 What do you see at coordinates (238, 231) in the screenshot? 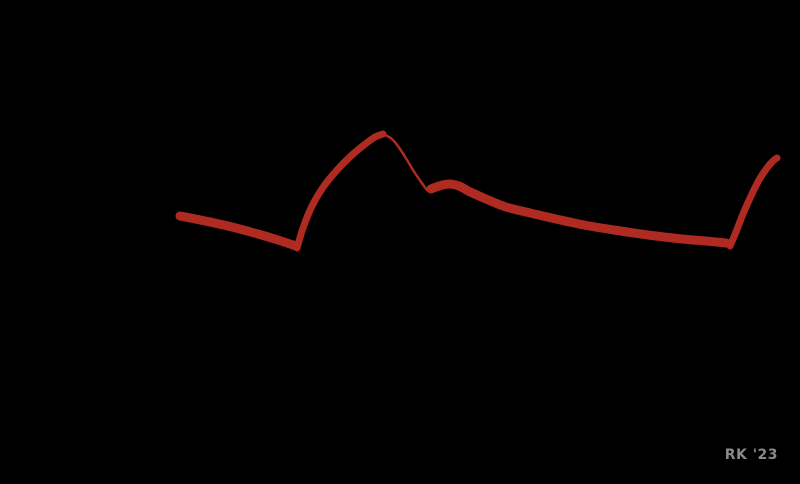
I see `curve-segment-baseline-descent` at bounding box center [238, 231].